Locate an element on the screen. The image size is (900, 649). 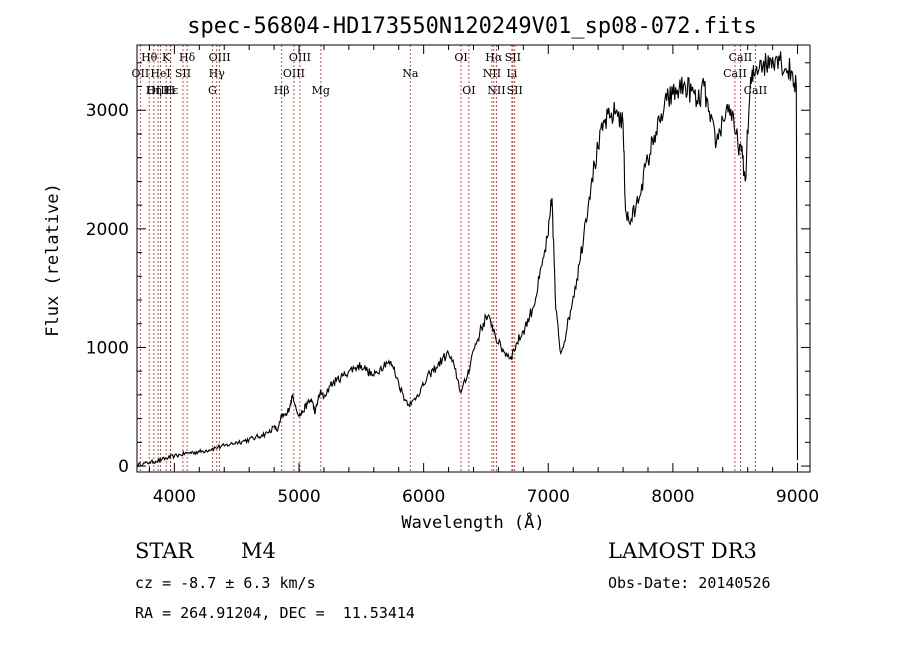
spectral-line-label: Li is located at coordinates (511, 73).